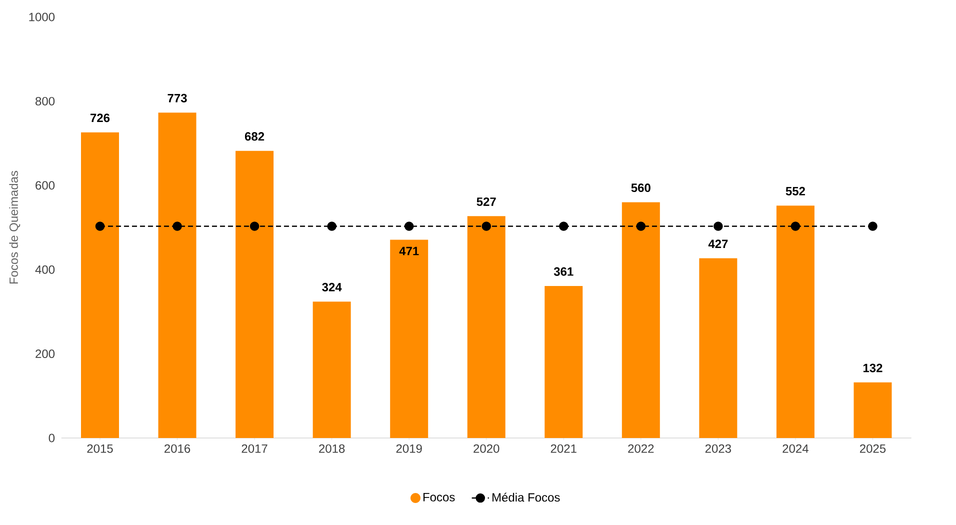 The width and height of the screenshot is (956, 525). What do you see at coordinates (718, 244) in the screenshot?
I see `data-label: 427` at bounding box center [718, 244].